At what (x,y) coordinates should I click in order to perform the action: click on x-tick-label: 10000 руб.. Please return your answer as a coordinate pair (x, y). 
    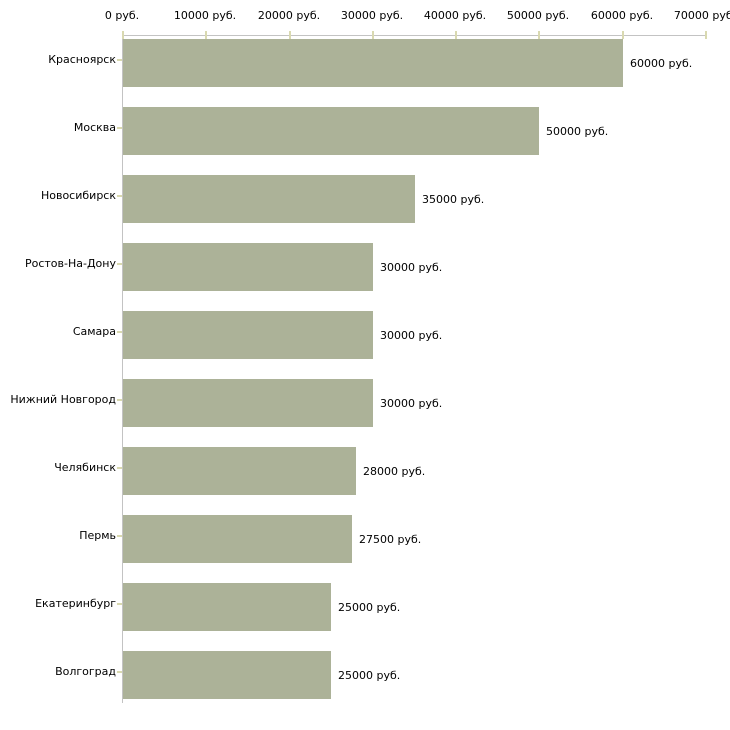
    Looking at the image, I should click on (205, 15).